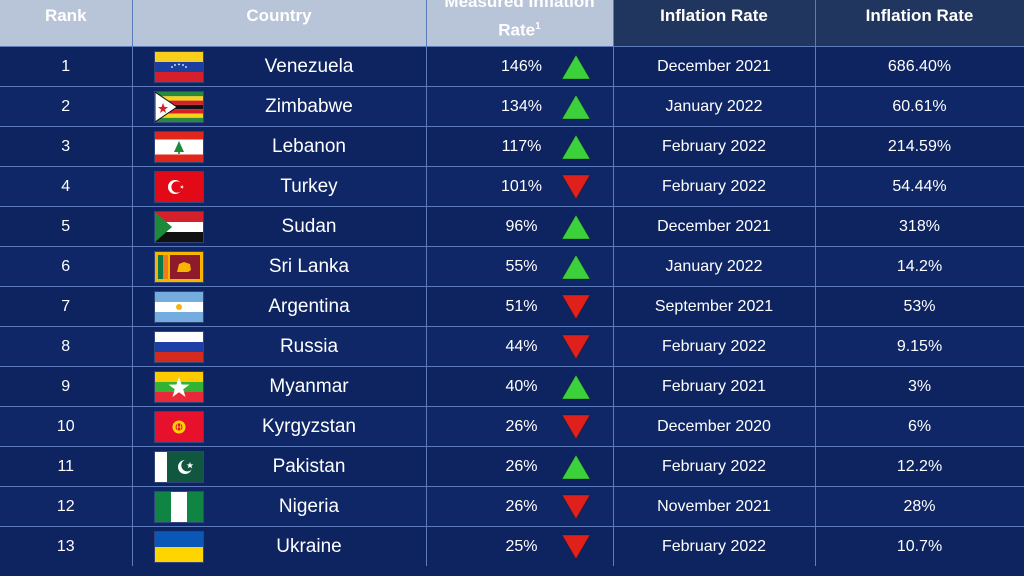 Image resolution: width=1024 pixels, height=576 pixels. I want to click on measured-inflation-cell: 96%, so click(520, 226).